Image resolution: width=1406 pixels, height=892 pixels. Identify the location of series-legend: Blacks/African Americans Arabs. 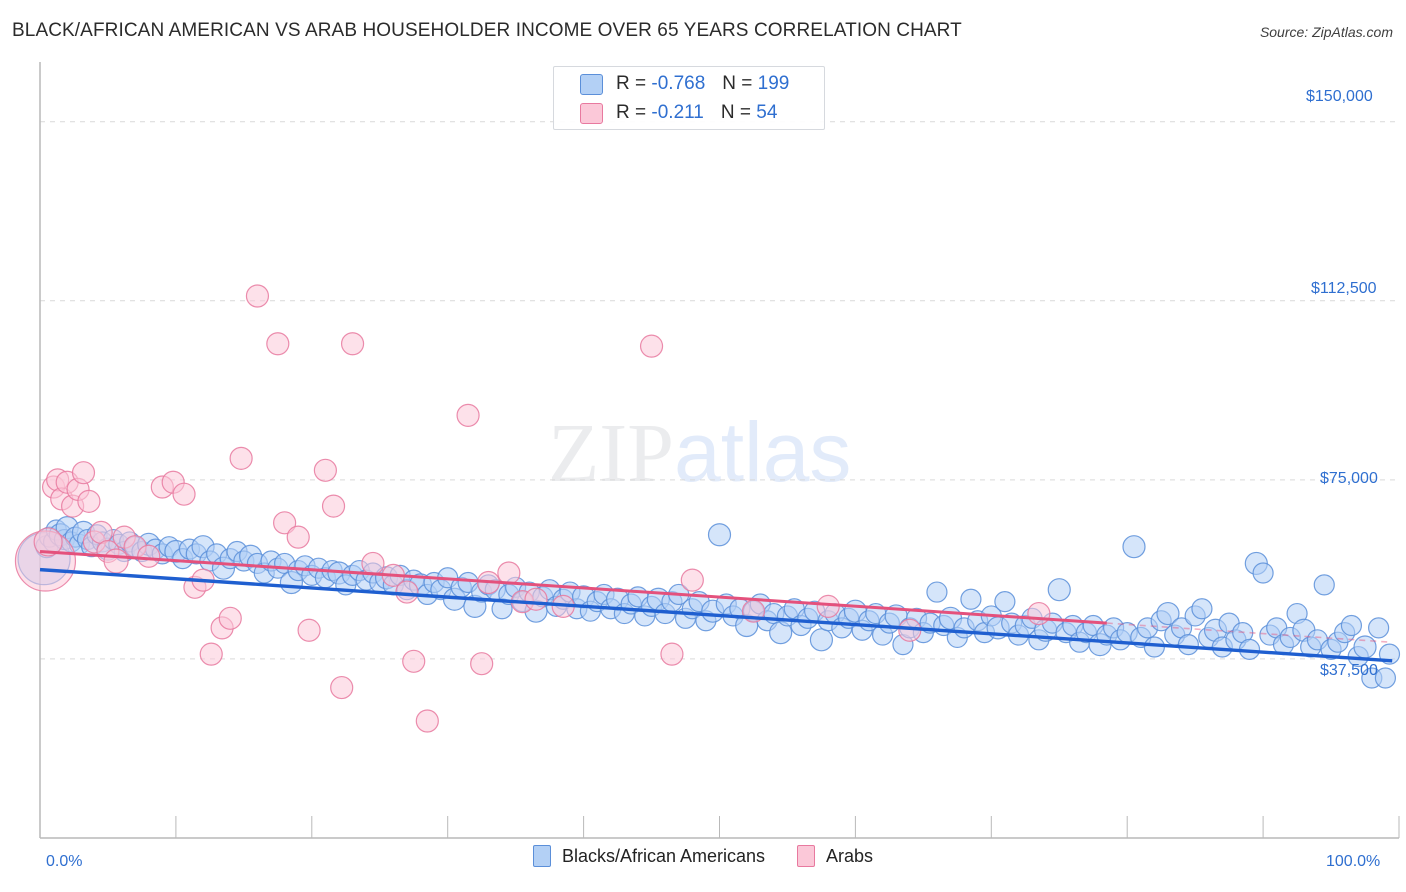
(703, 856).